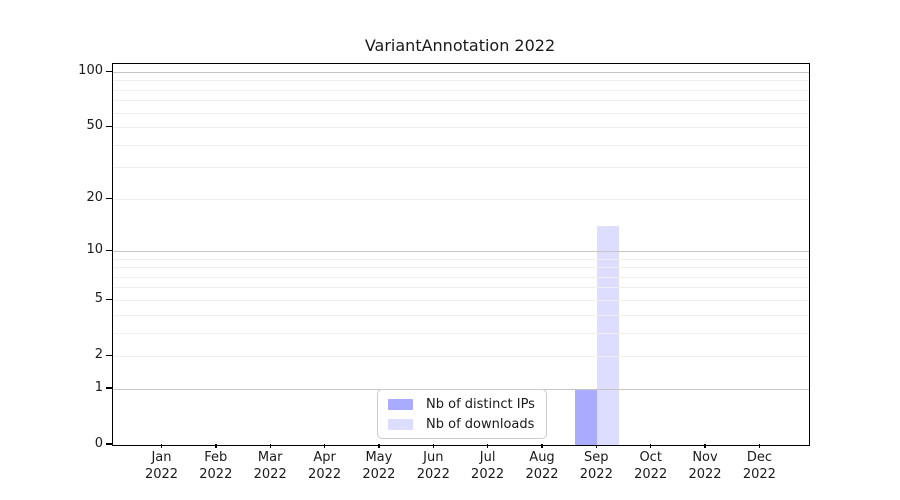 The width and height of the screenshot is (900, 500). I want to click on y-tick-label: 100, so click(90, 71).